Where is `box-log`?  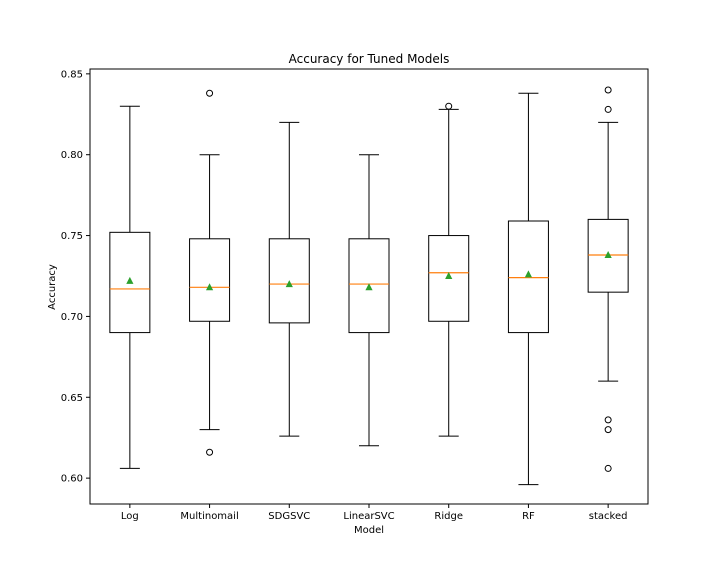 box-log is located at coordinates (130, 287).